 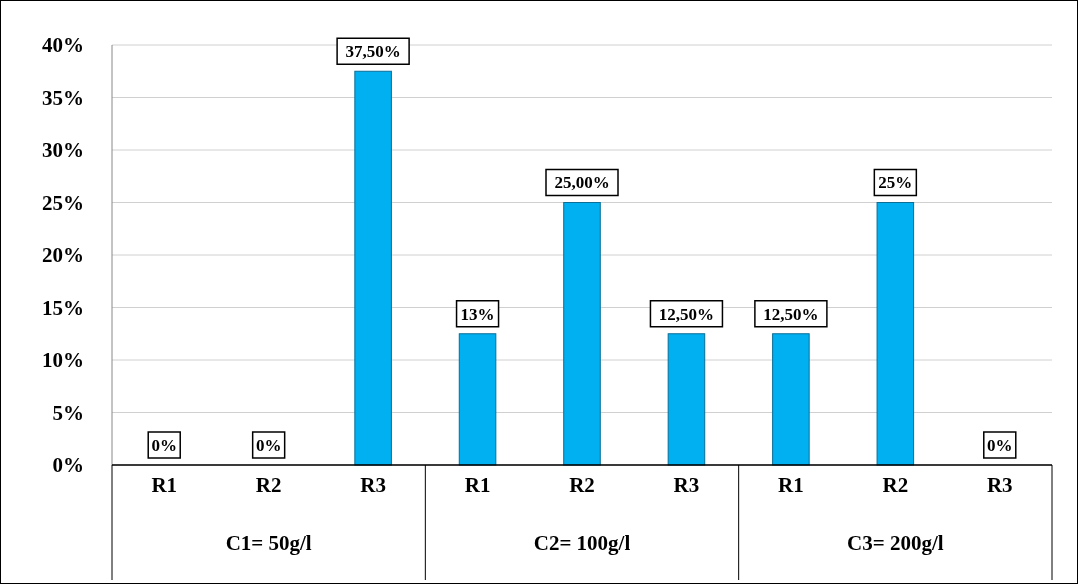 I want to click on y-tick-label: 10%, so click(x=63, y=360).